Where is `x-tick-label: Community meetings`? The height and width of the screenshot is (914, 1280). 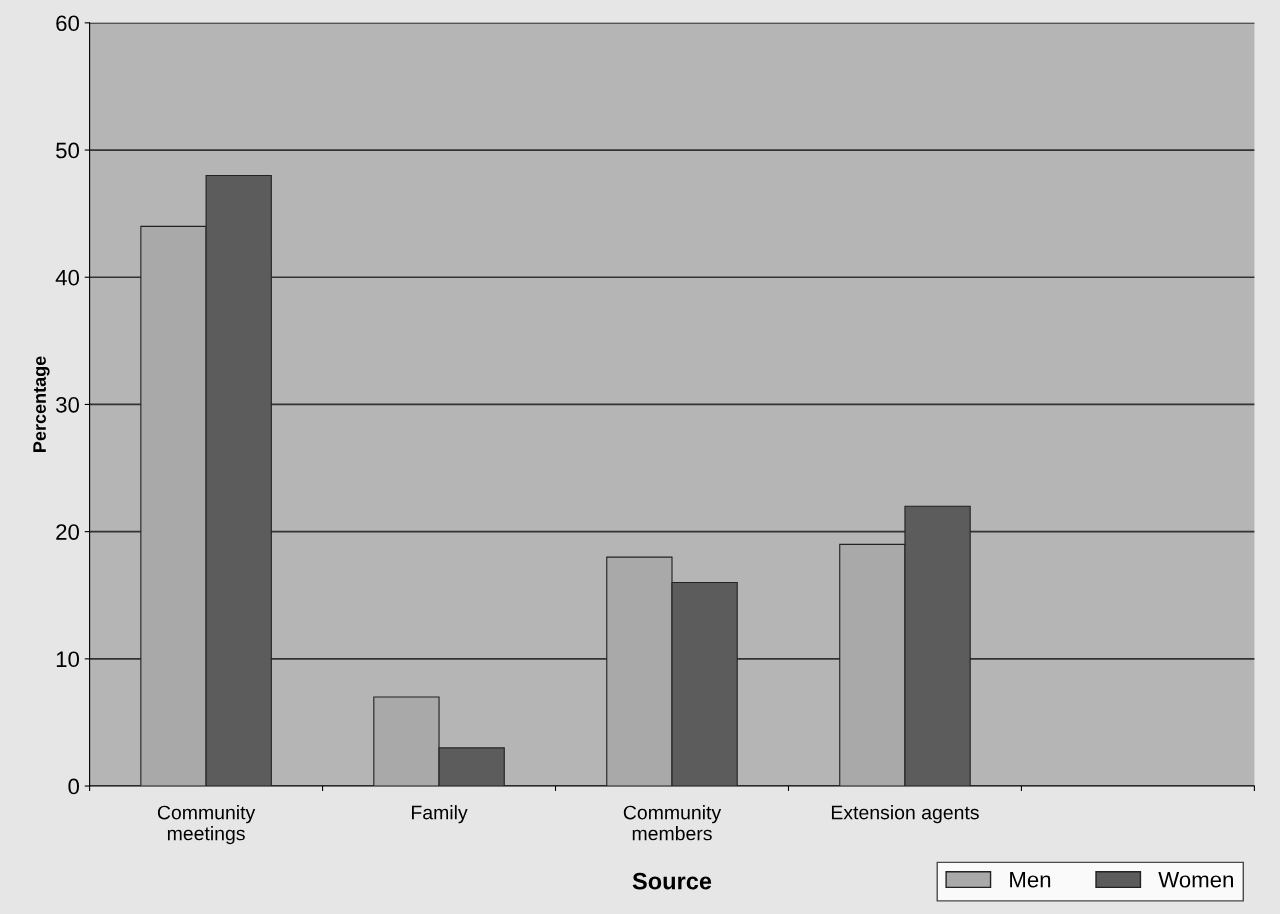
x-tick-label: Community meetings is located at coordinates (206, 825).